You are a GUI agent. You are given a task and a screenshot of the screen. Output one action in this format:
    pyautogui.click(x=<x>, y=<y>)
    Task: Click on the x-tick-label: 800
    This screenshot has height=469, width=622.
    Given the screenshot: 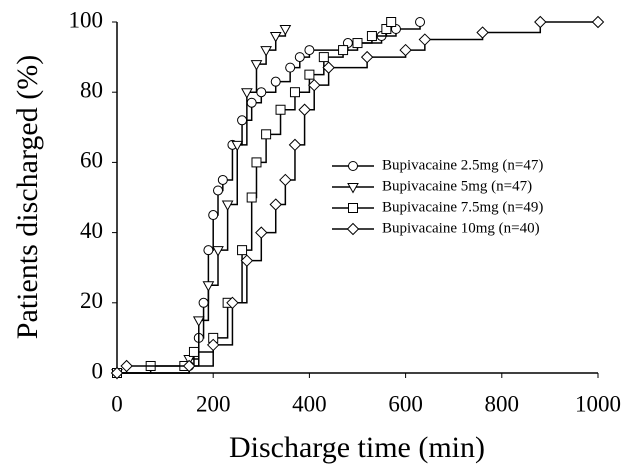 What is the action you would take?
    pyautogui.click(x=502, y=403)
    